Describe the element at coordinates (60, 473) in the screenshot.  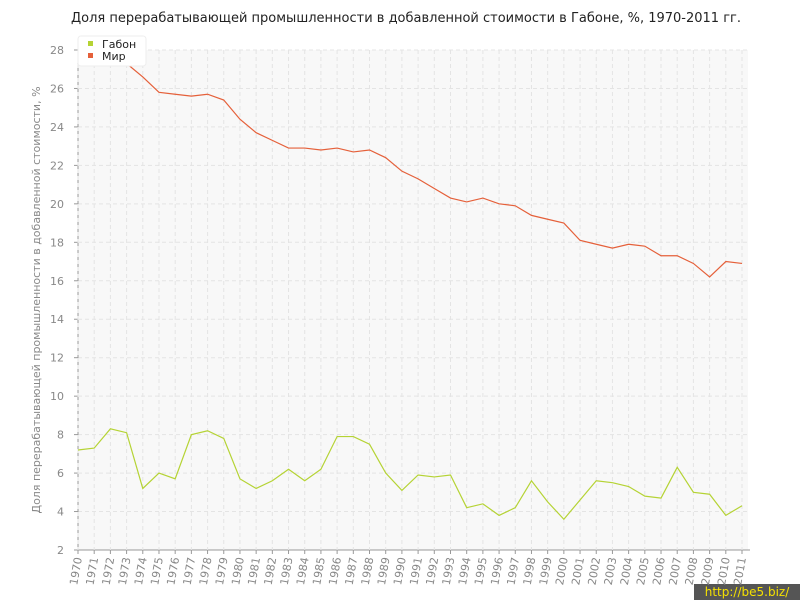
I see `y-tick-label: 6` at that location.